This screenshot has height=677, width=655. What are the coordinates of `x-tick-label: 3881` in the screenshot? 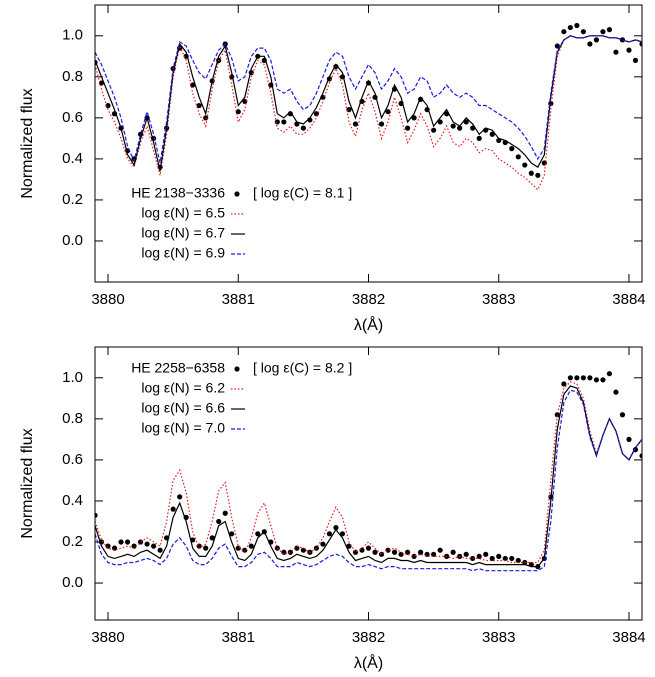 It's located at (238, 299).